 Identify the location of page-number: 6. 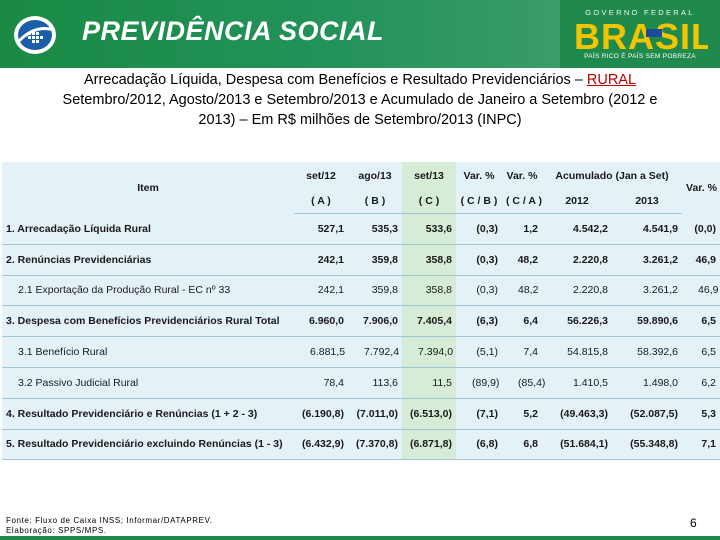
(693, 523).